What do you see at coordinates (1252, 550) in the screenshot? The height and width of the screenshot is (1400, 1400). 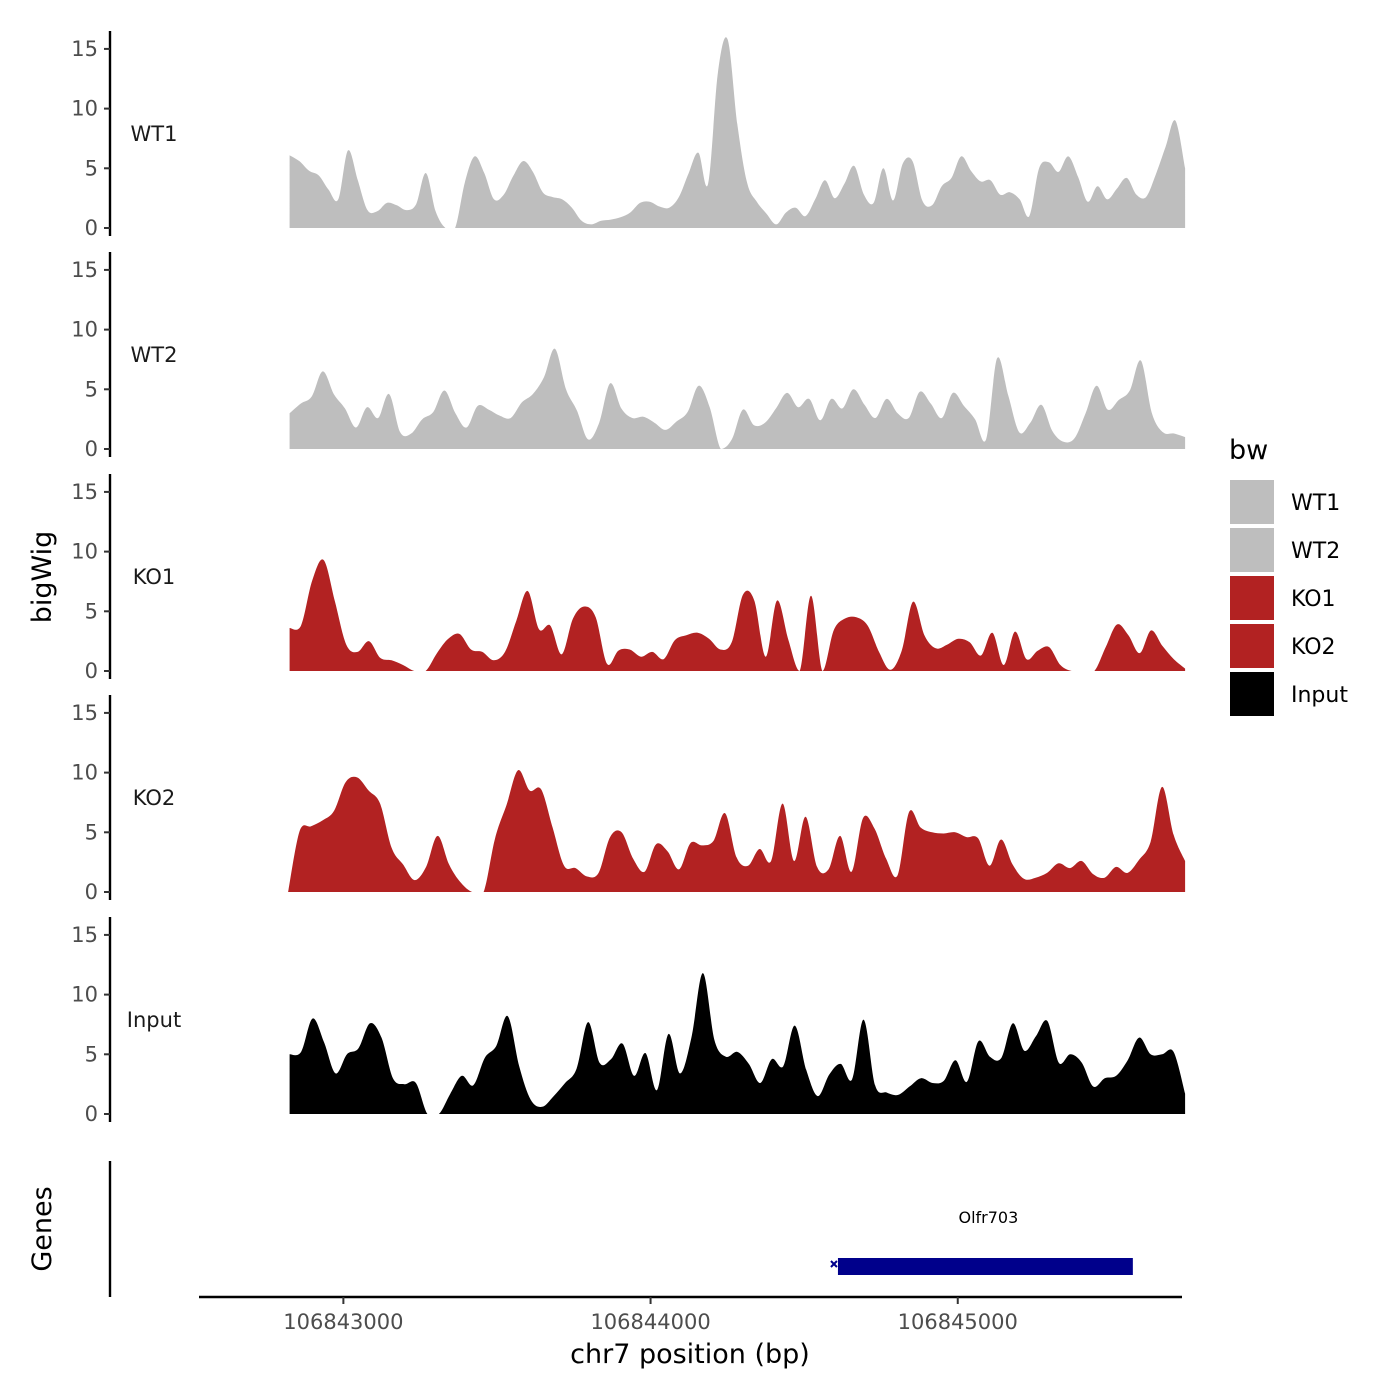 I see `legend-key-wt2` at bounding box center [1252, 550].